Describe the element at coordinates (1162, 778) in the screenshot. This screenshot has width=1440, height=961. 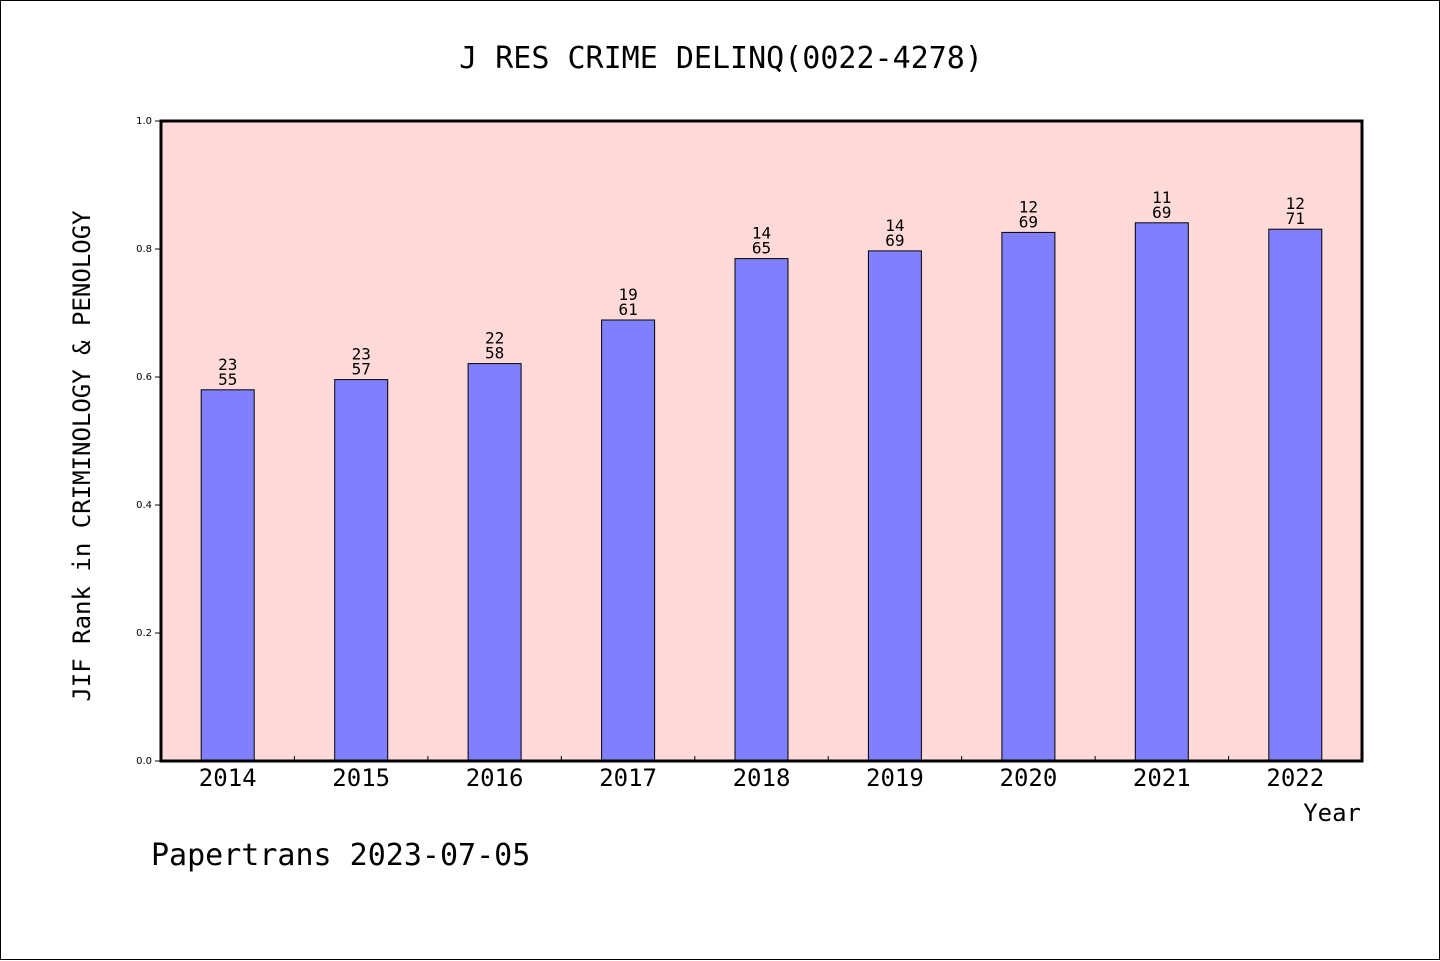
I see `x-tick-label-2021: 2021` at that location.